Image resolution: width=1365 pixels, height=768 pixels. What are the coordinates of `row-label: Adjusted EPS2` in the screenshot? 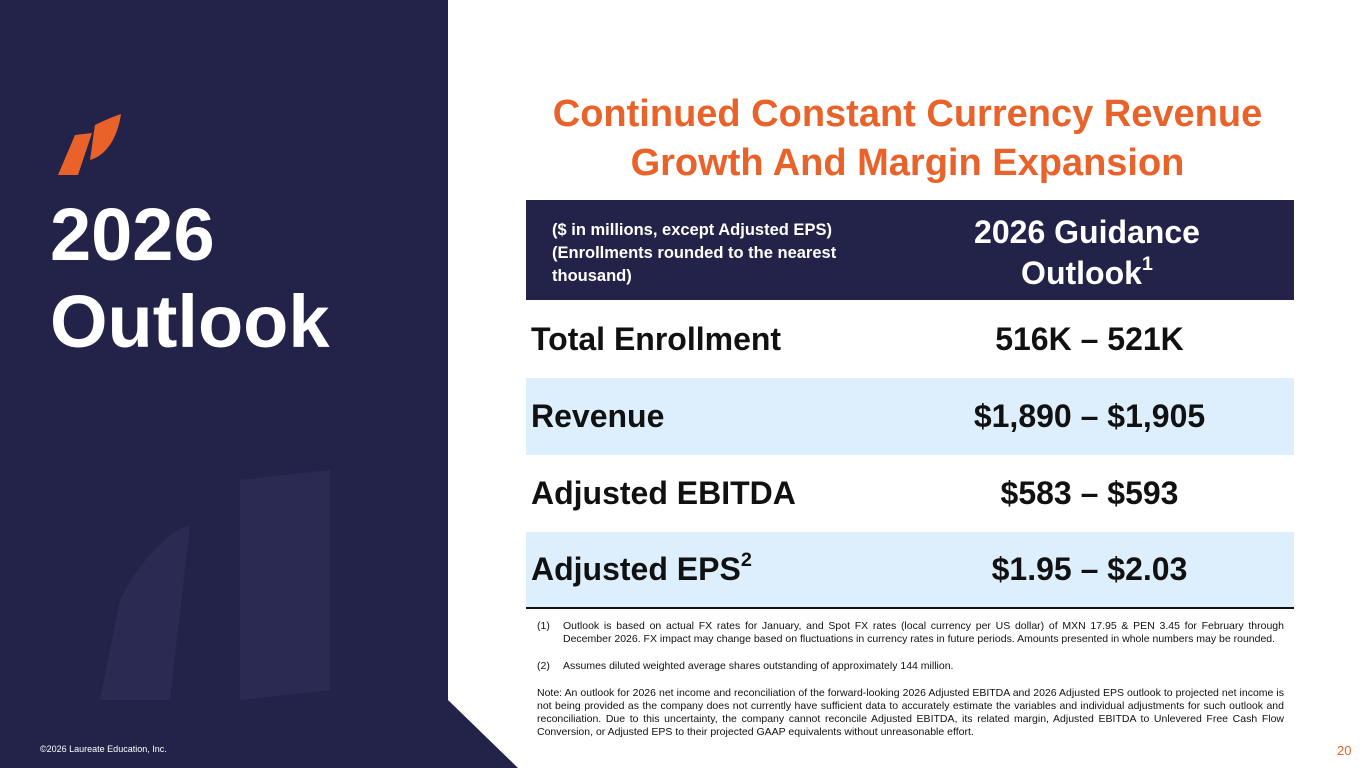 It's located at (705, 568).